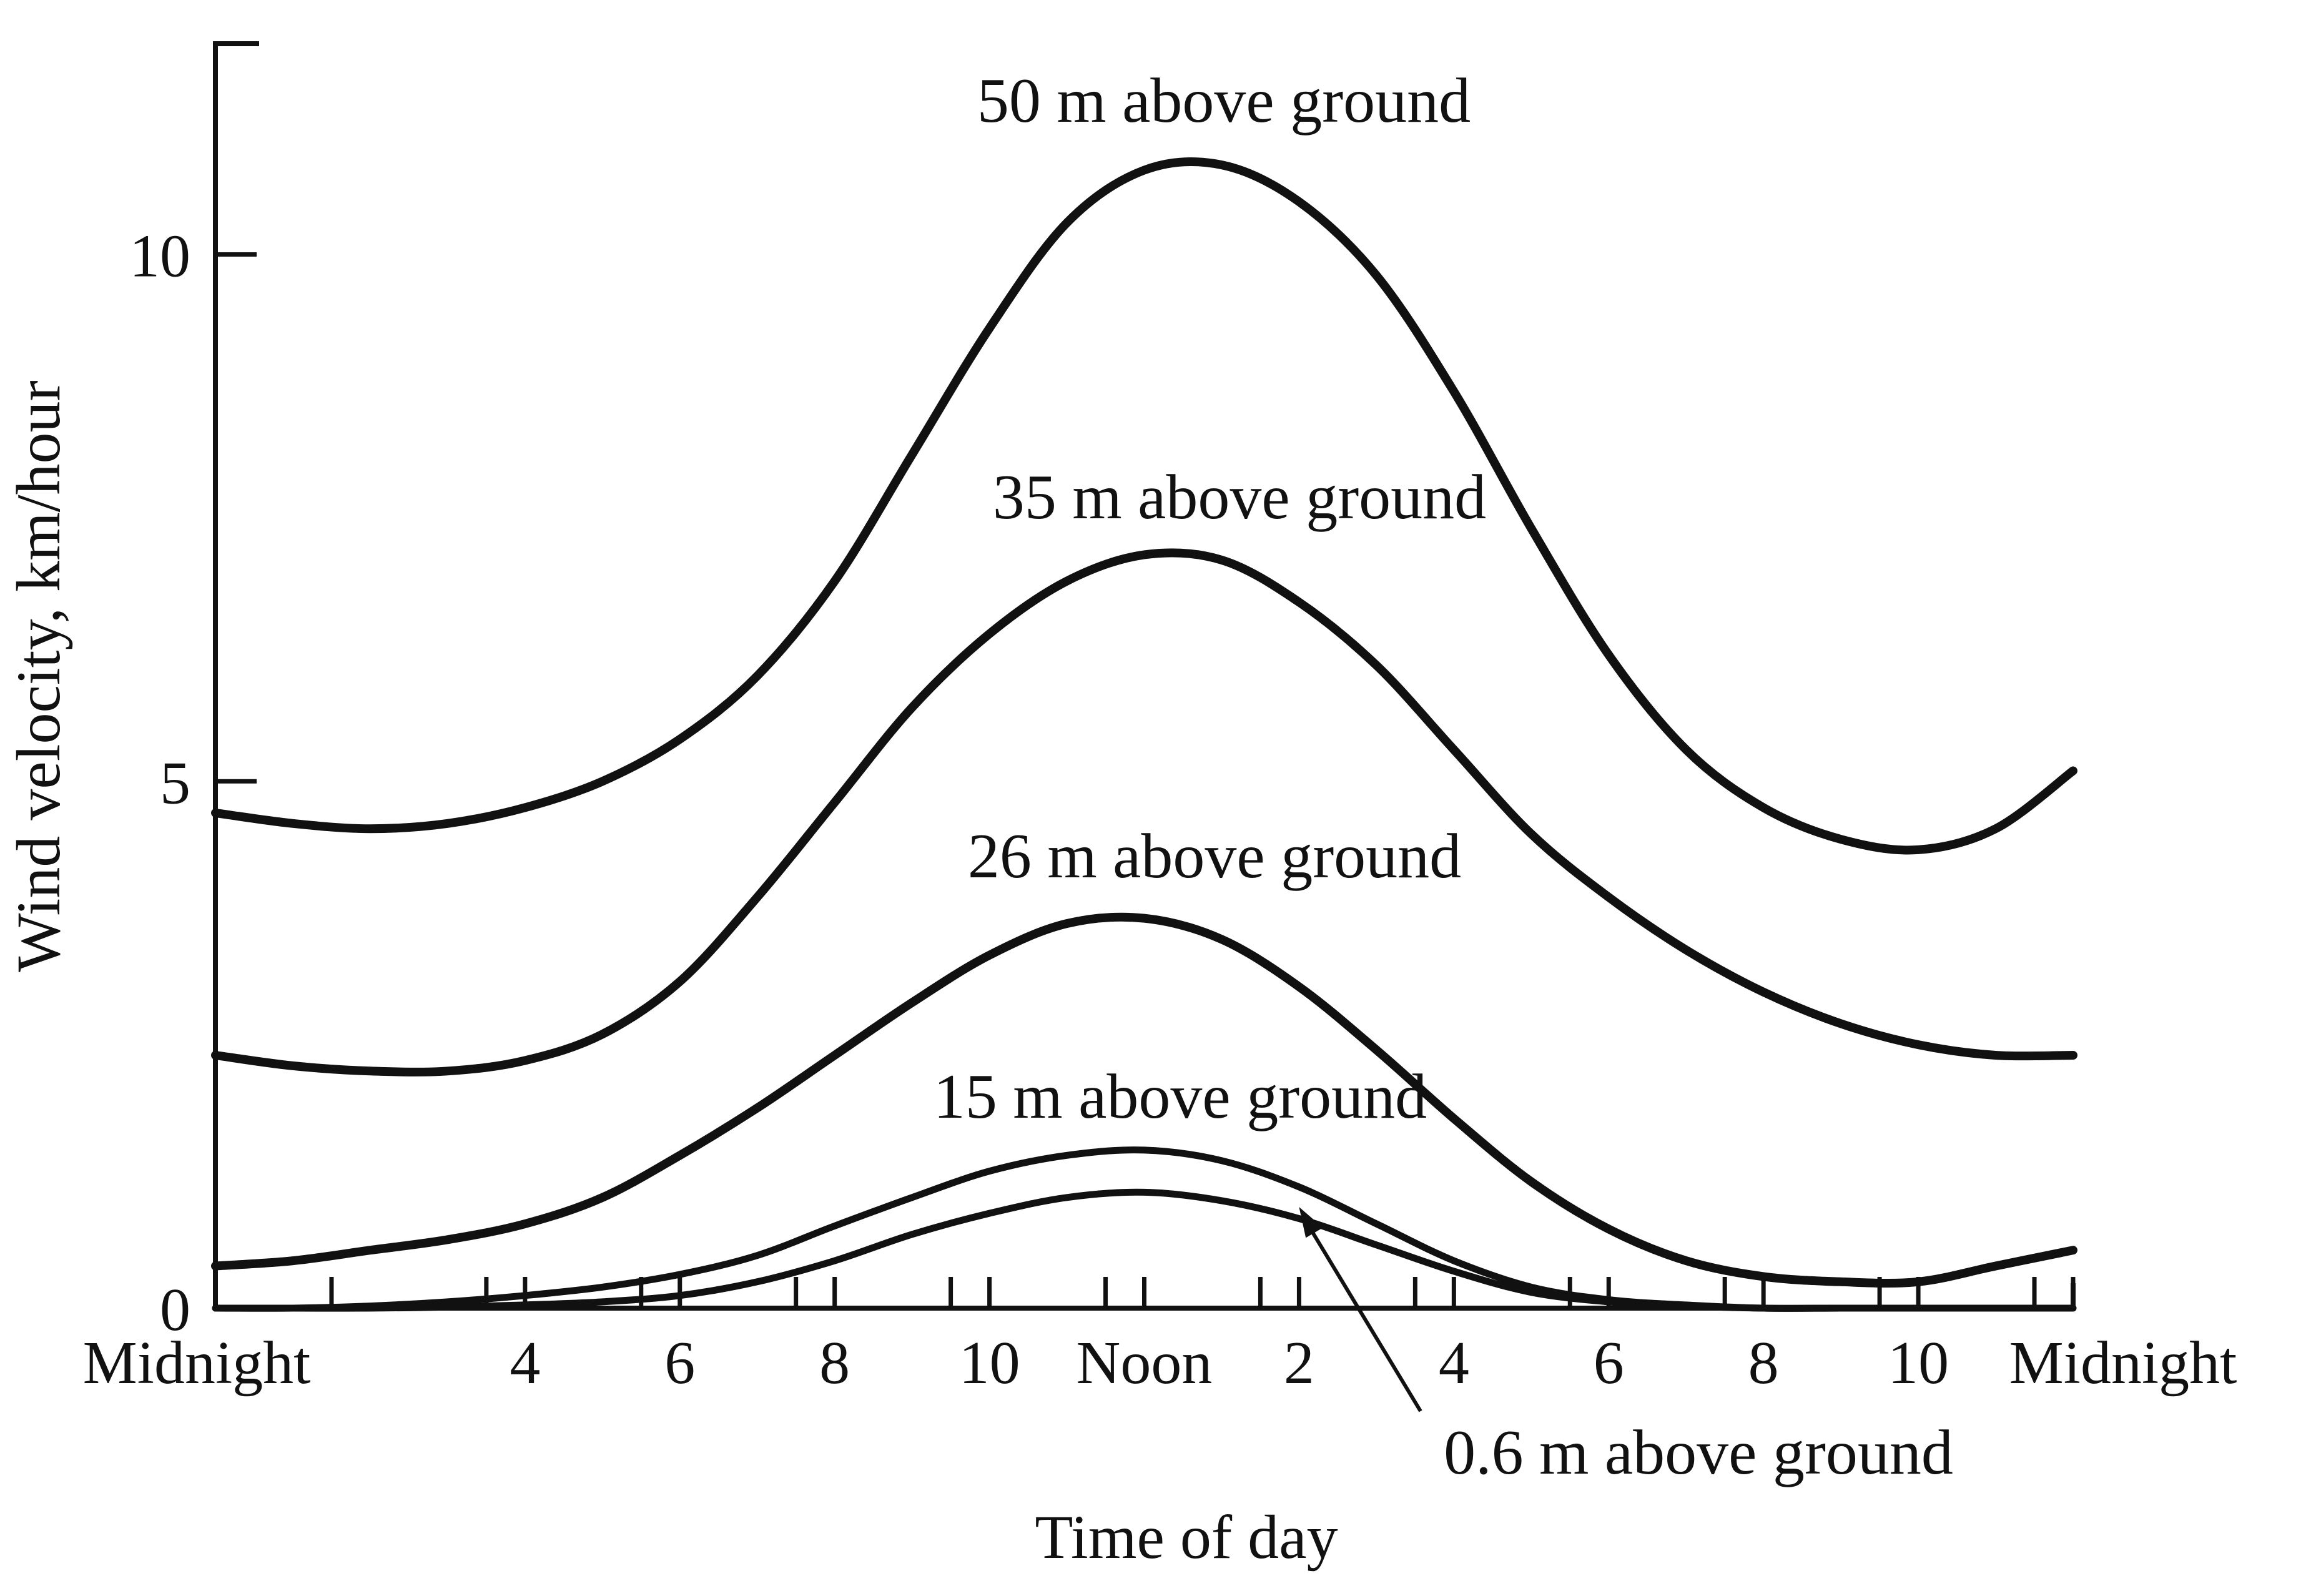 The width and height of the screenshot is (2321, 1596). I want to click on x-tick-label-10: 10, so click(1918, 1363).